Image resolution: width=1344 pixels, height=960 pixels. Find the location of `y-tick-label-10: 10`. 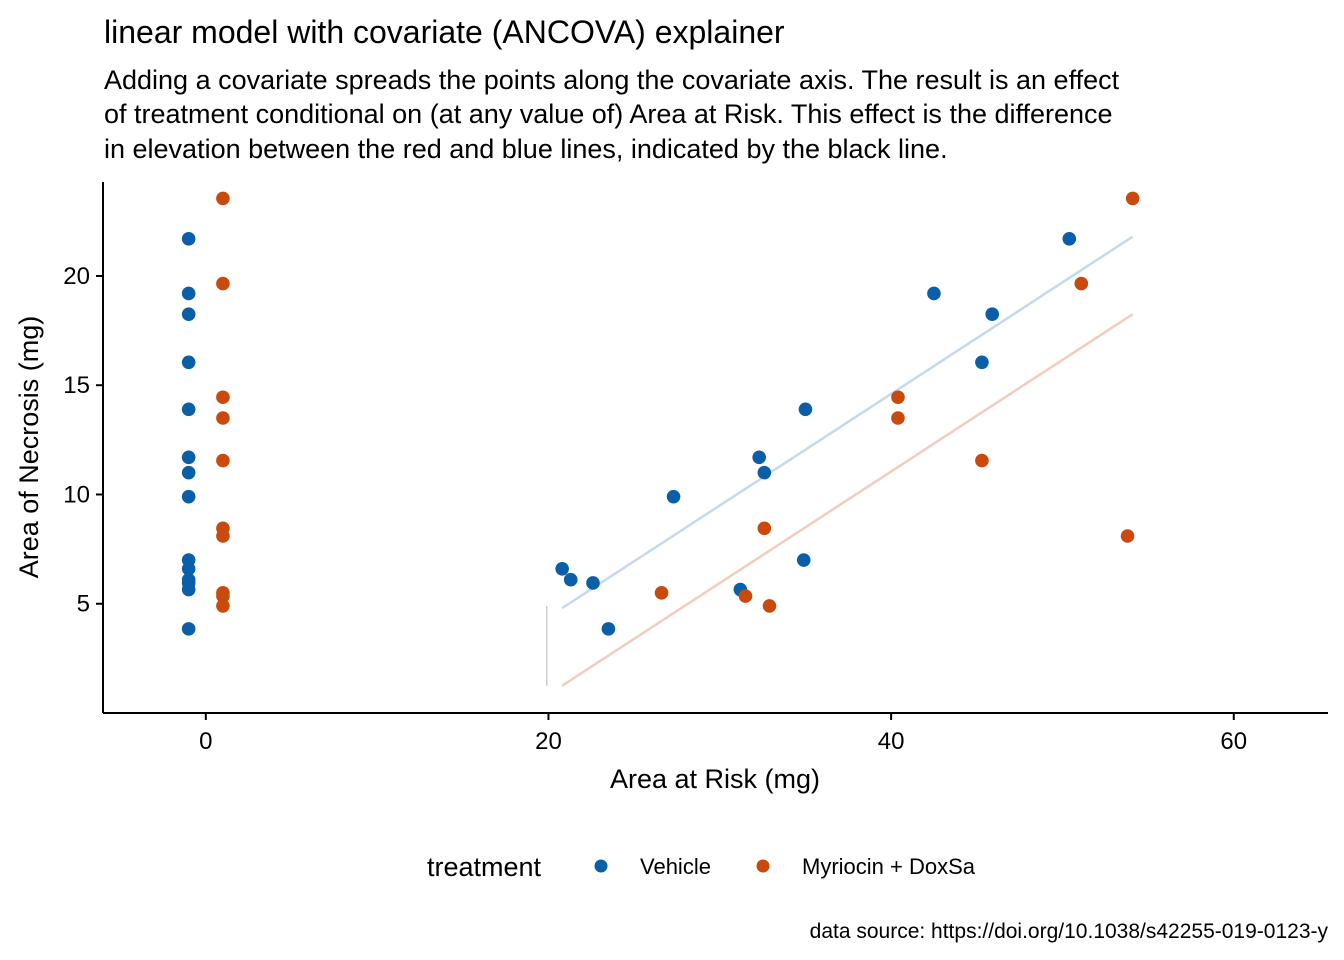

y-tick-label-10: 10 is located at coordinates (76, 494).